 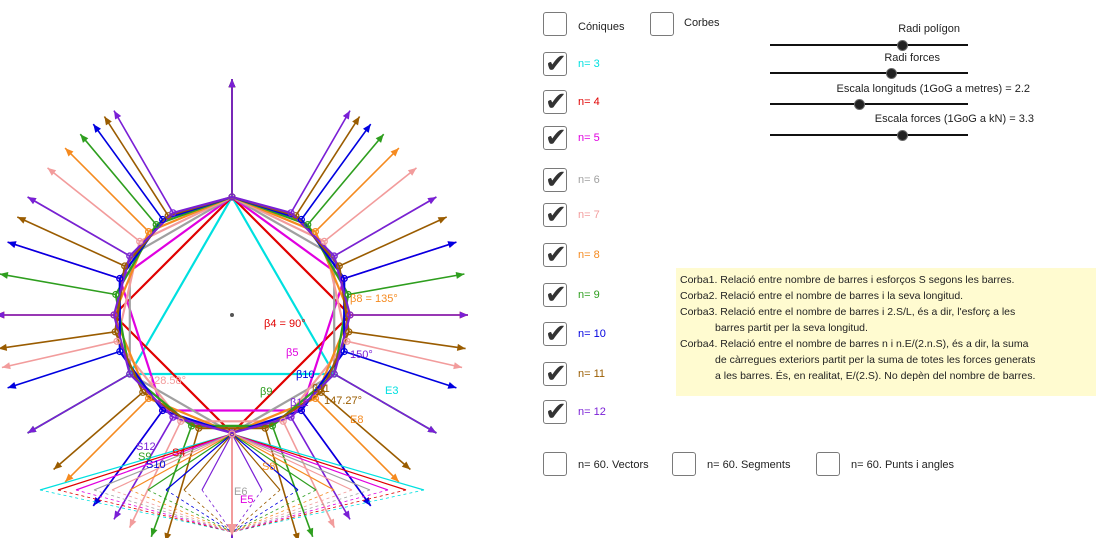 What do you see at coordinates (247, 511) in the screenshot?
I see `dashed-closure-n12` at bounding box center [247, 511].